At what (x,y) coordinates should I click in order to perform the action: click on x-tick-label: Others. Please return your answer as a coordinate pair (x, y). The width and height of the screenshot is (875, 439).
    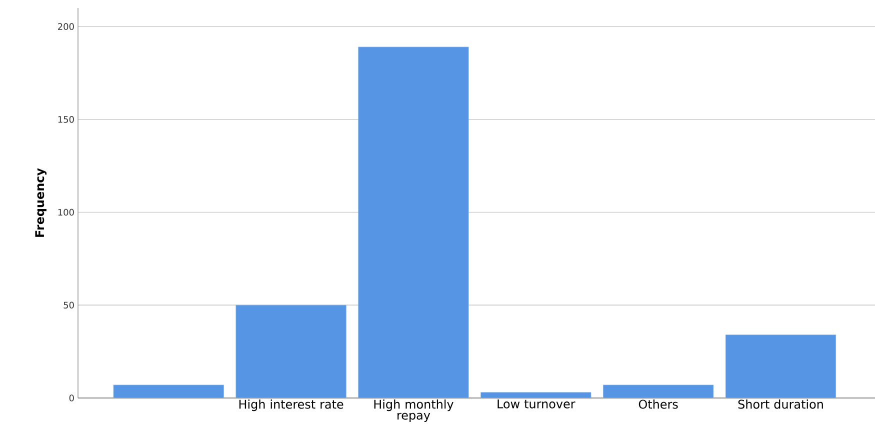
    Looking at the image, I should click on (658, 404).